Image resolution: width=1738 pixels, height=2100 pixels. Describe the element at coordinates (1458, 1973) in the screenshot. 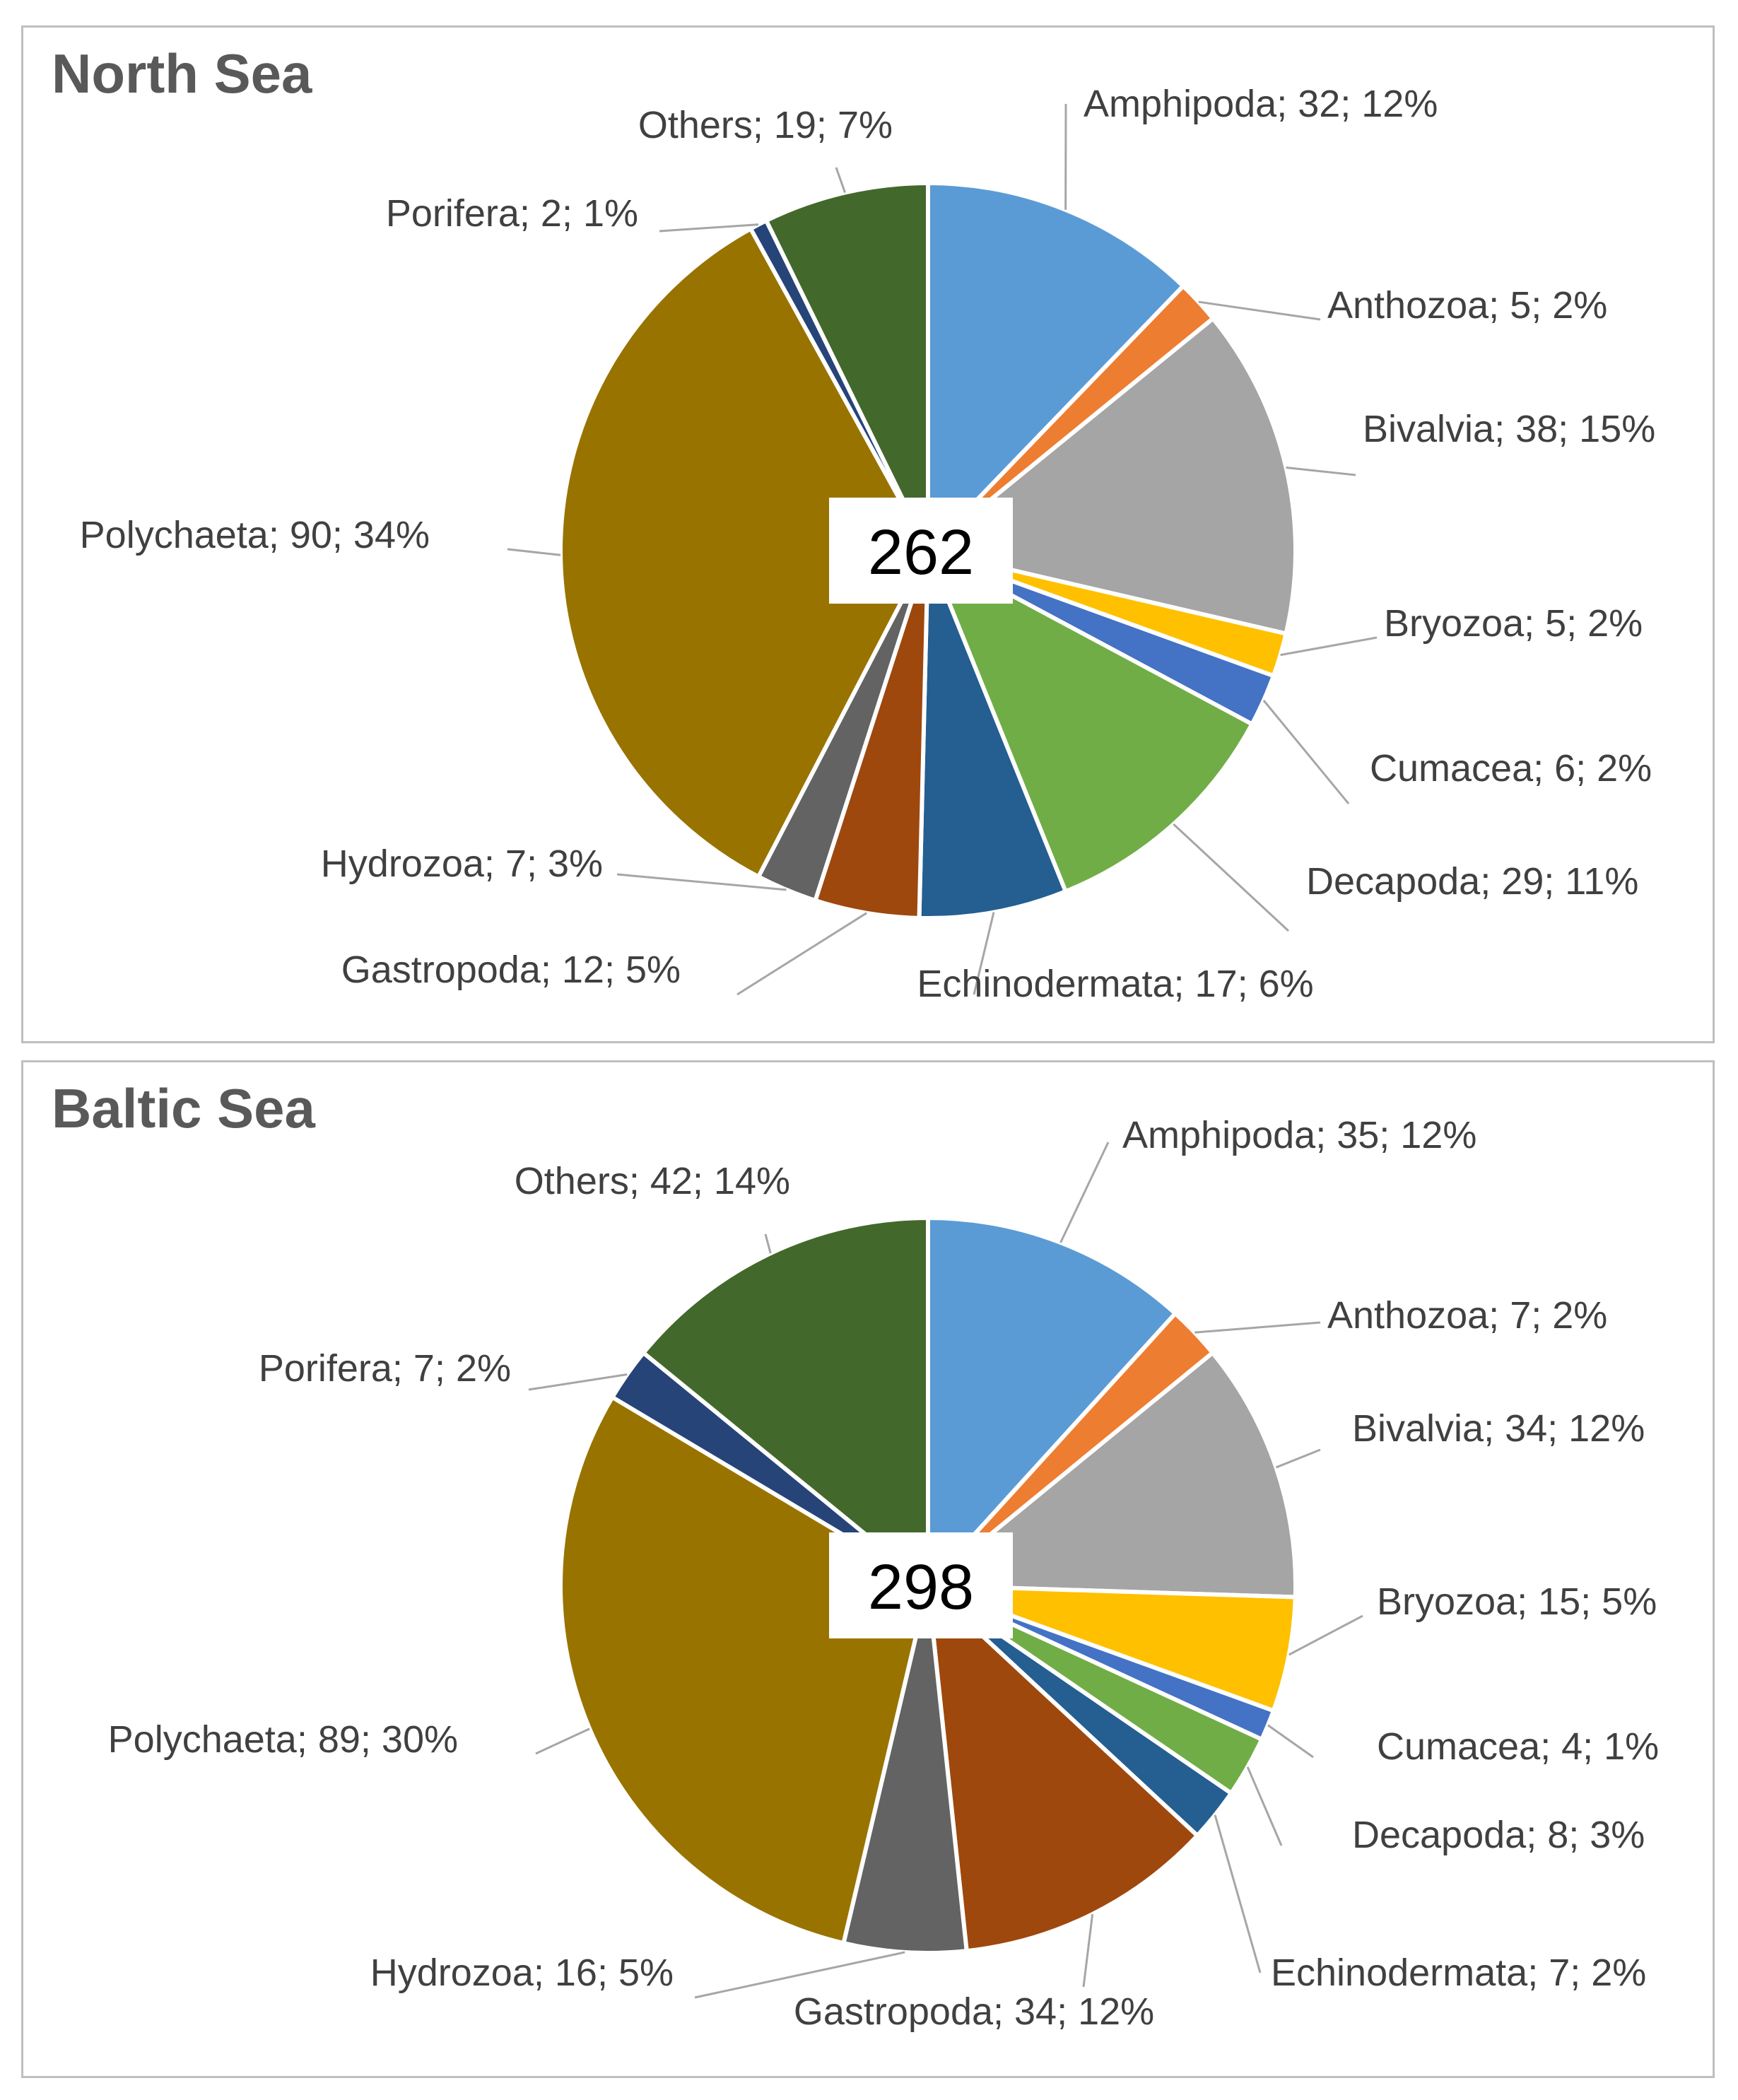

I see `data-label-echinodermata: Echinodermata; 7; 2%` at that location.